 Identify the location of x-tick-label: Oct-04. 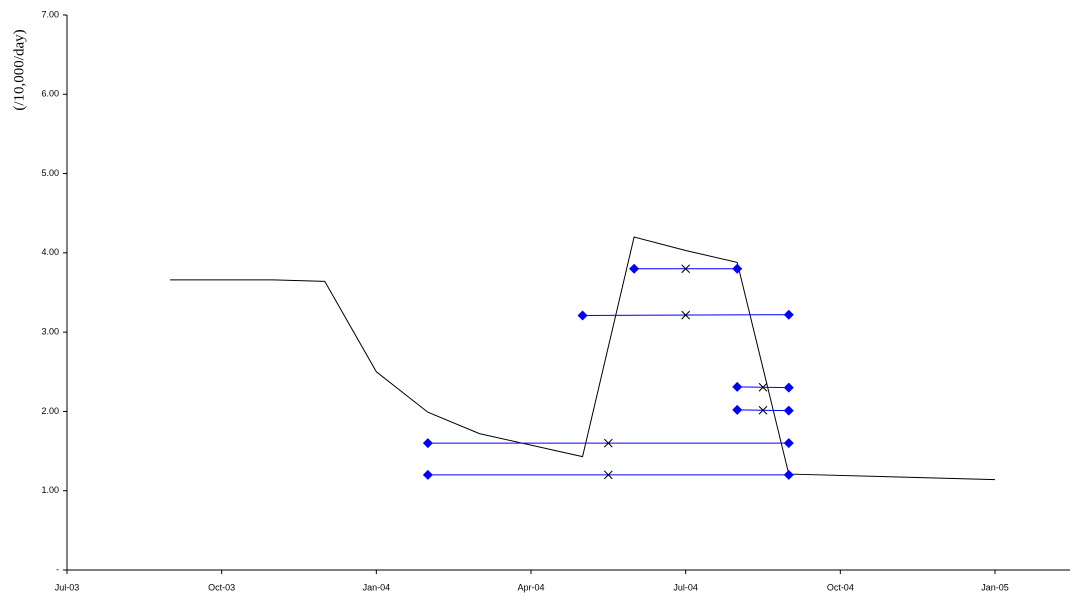
(840, 587).